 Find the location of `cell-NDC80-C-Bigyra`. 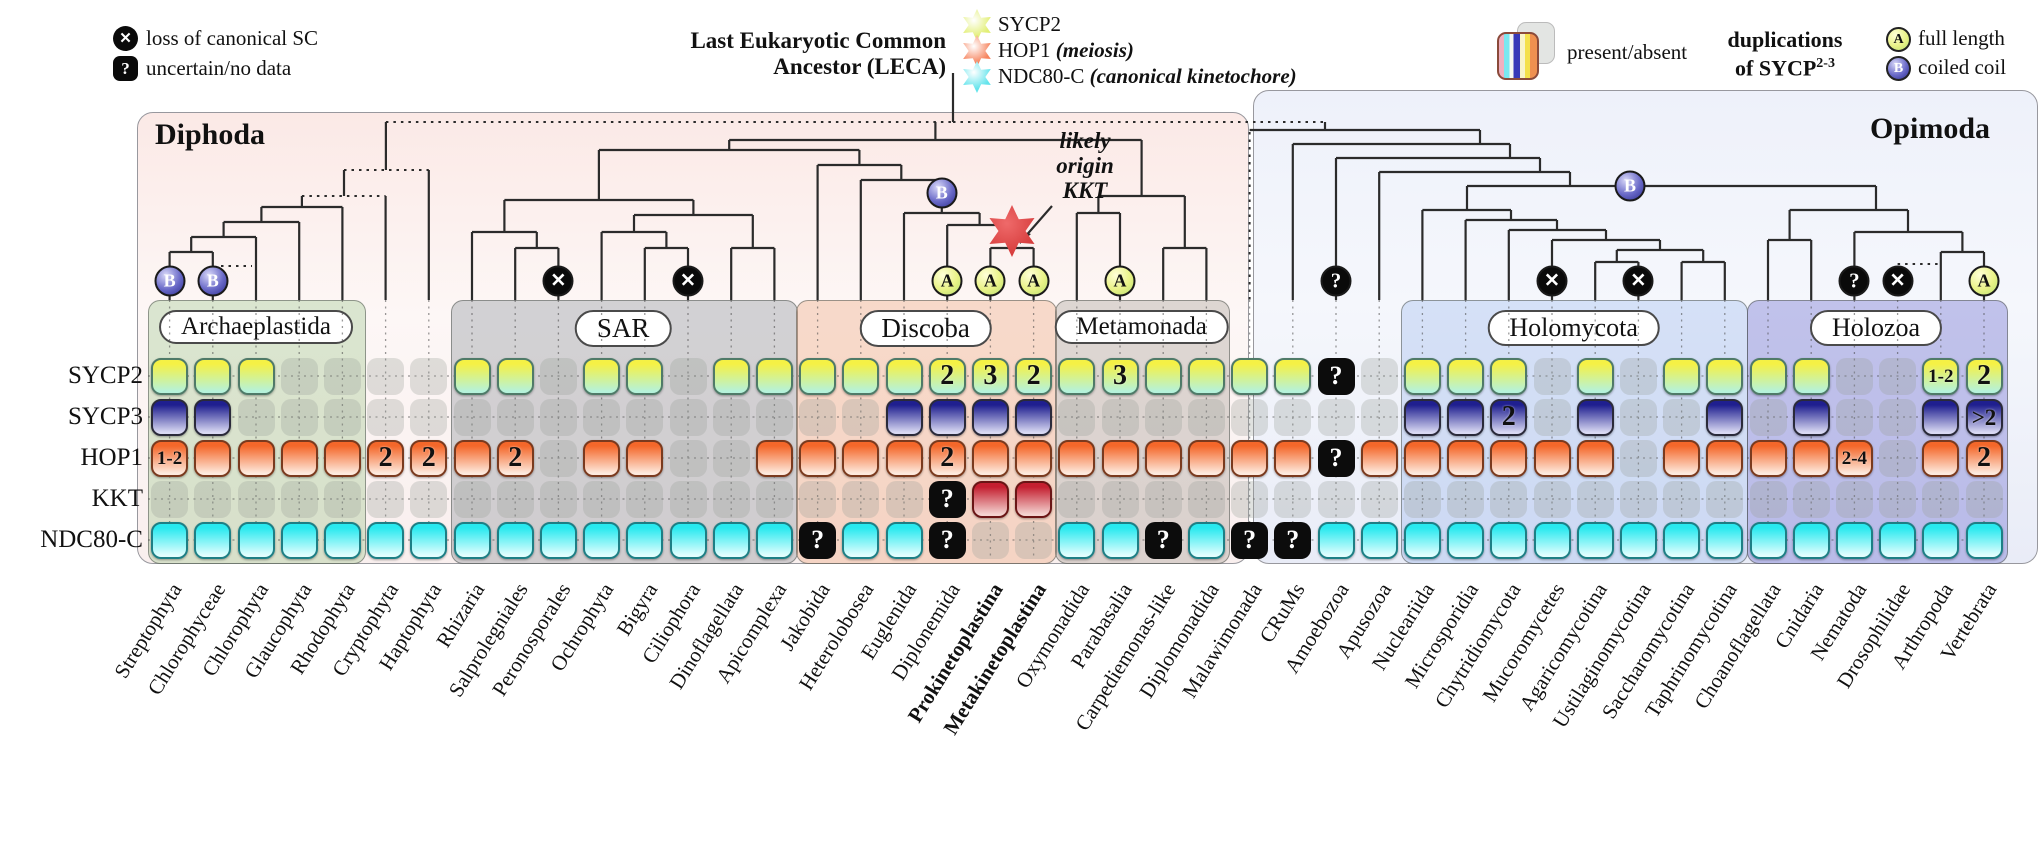

cell-NDC80-C-Bigyra is located at coordinates (645, 540).